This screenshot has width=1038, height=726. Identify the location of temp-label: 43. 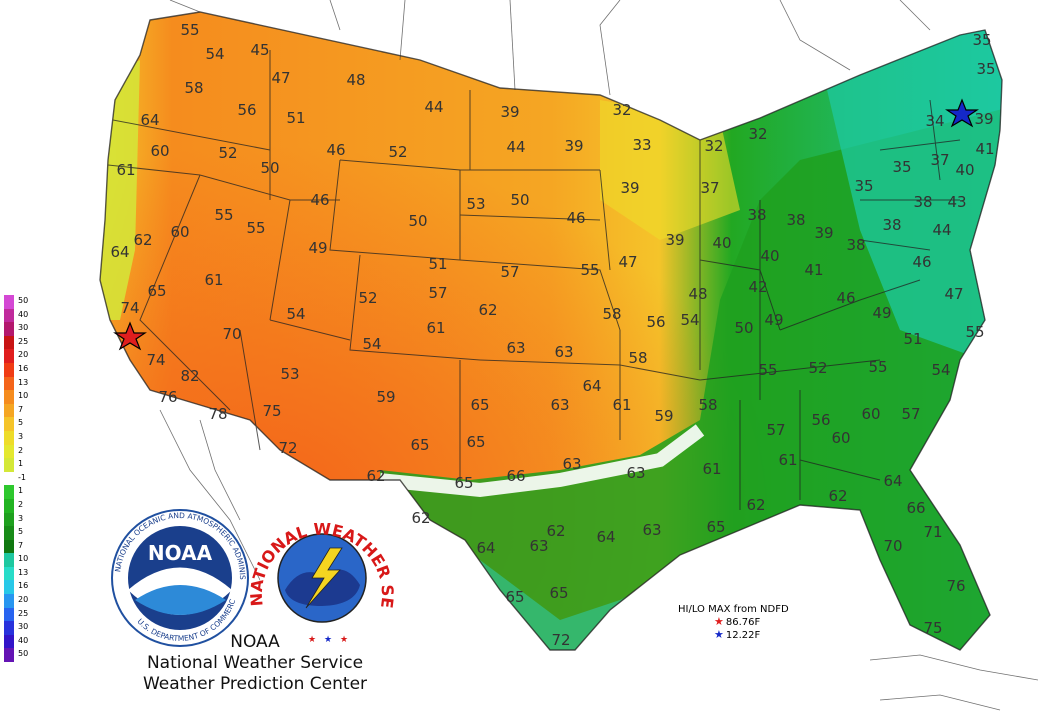
(956, 202).